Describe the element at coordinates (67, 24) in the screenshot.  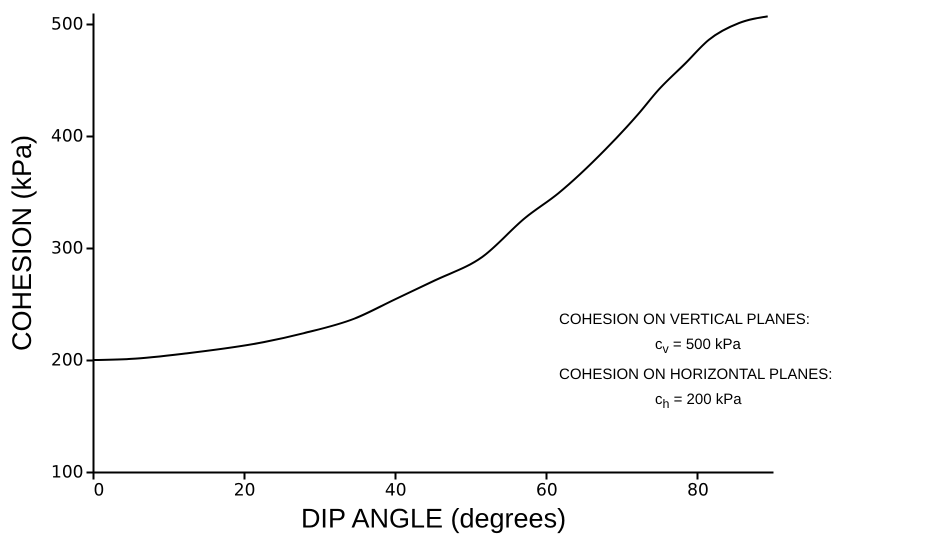
I see `y-tick-label: 500` at that location.